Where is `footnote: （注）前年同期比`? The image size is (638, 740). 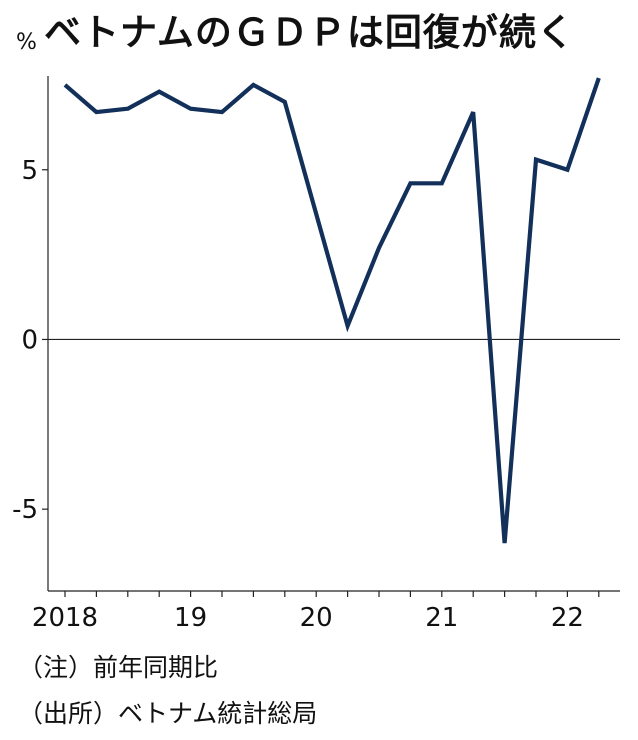 footnote: （注）前年同期比 is located at coordinates (118, 667).